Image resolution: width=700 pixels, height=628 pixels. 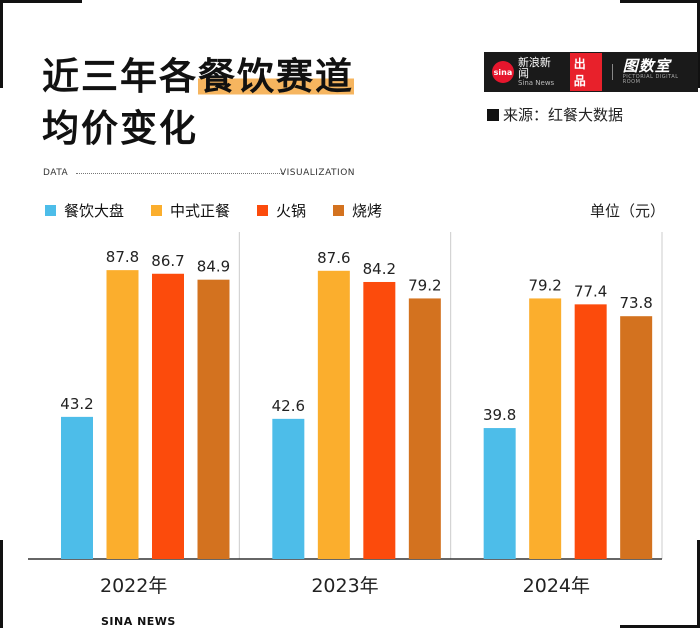 What do you see at coordinates (698, 44) in the screenshot?
I see `frame-corner-tr-v` at bounding box center [698, 44].